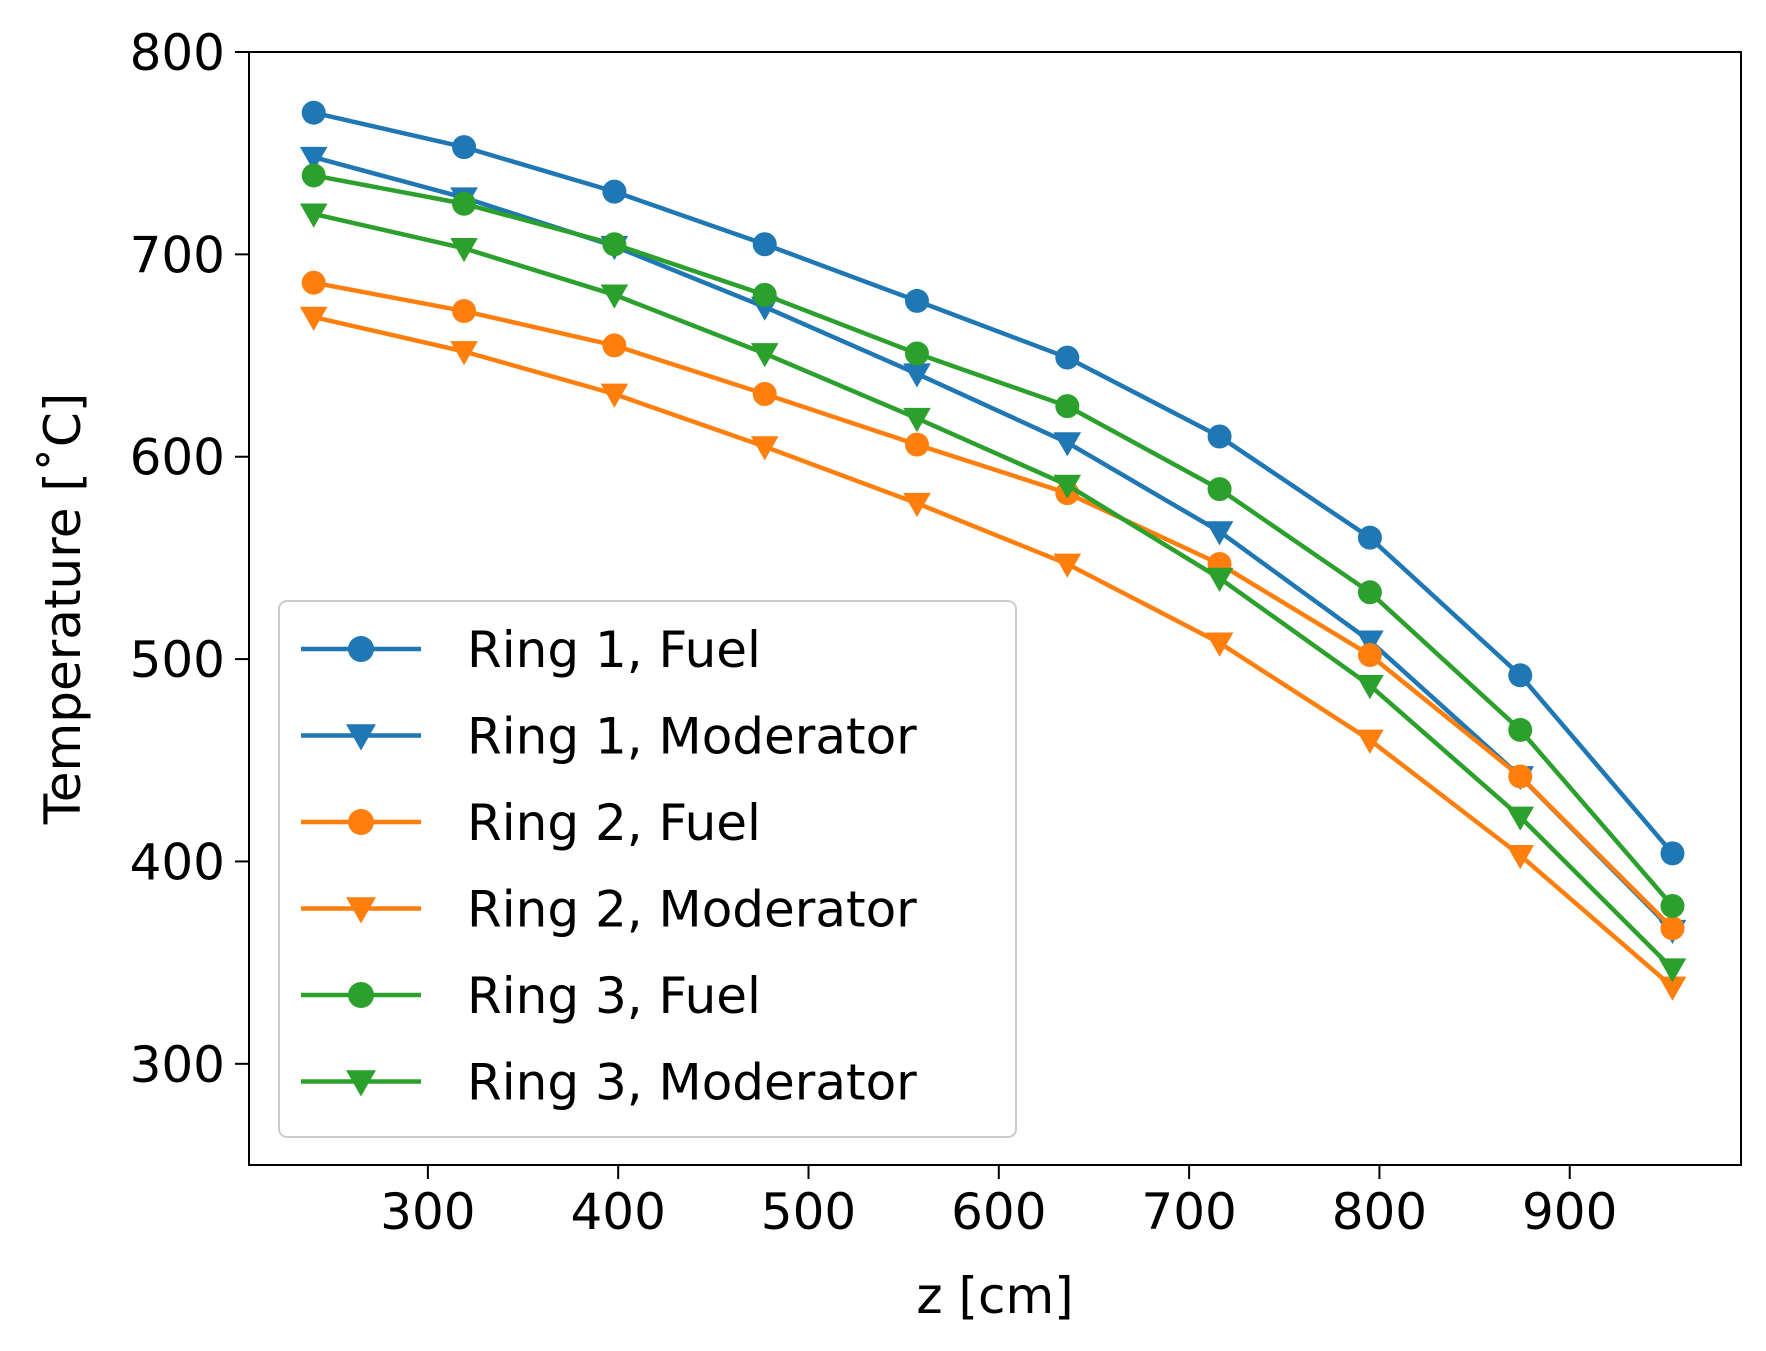 This screenshot has width=1766, height=1351. Describe the element at coordinates (1569, 1212) in the screenshot. I see `x-tick-label: 900` at that location.